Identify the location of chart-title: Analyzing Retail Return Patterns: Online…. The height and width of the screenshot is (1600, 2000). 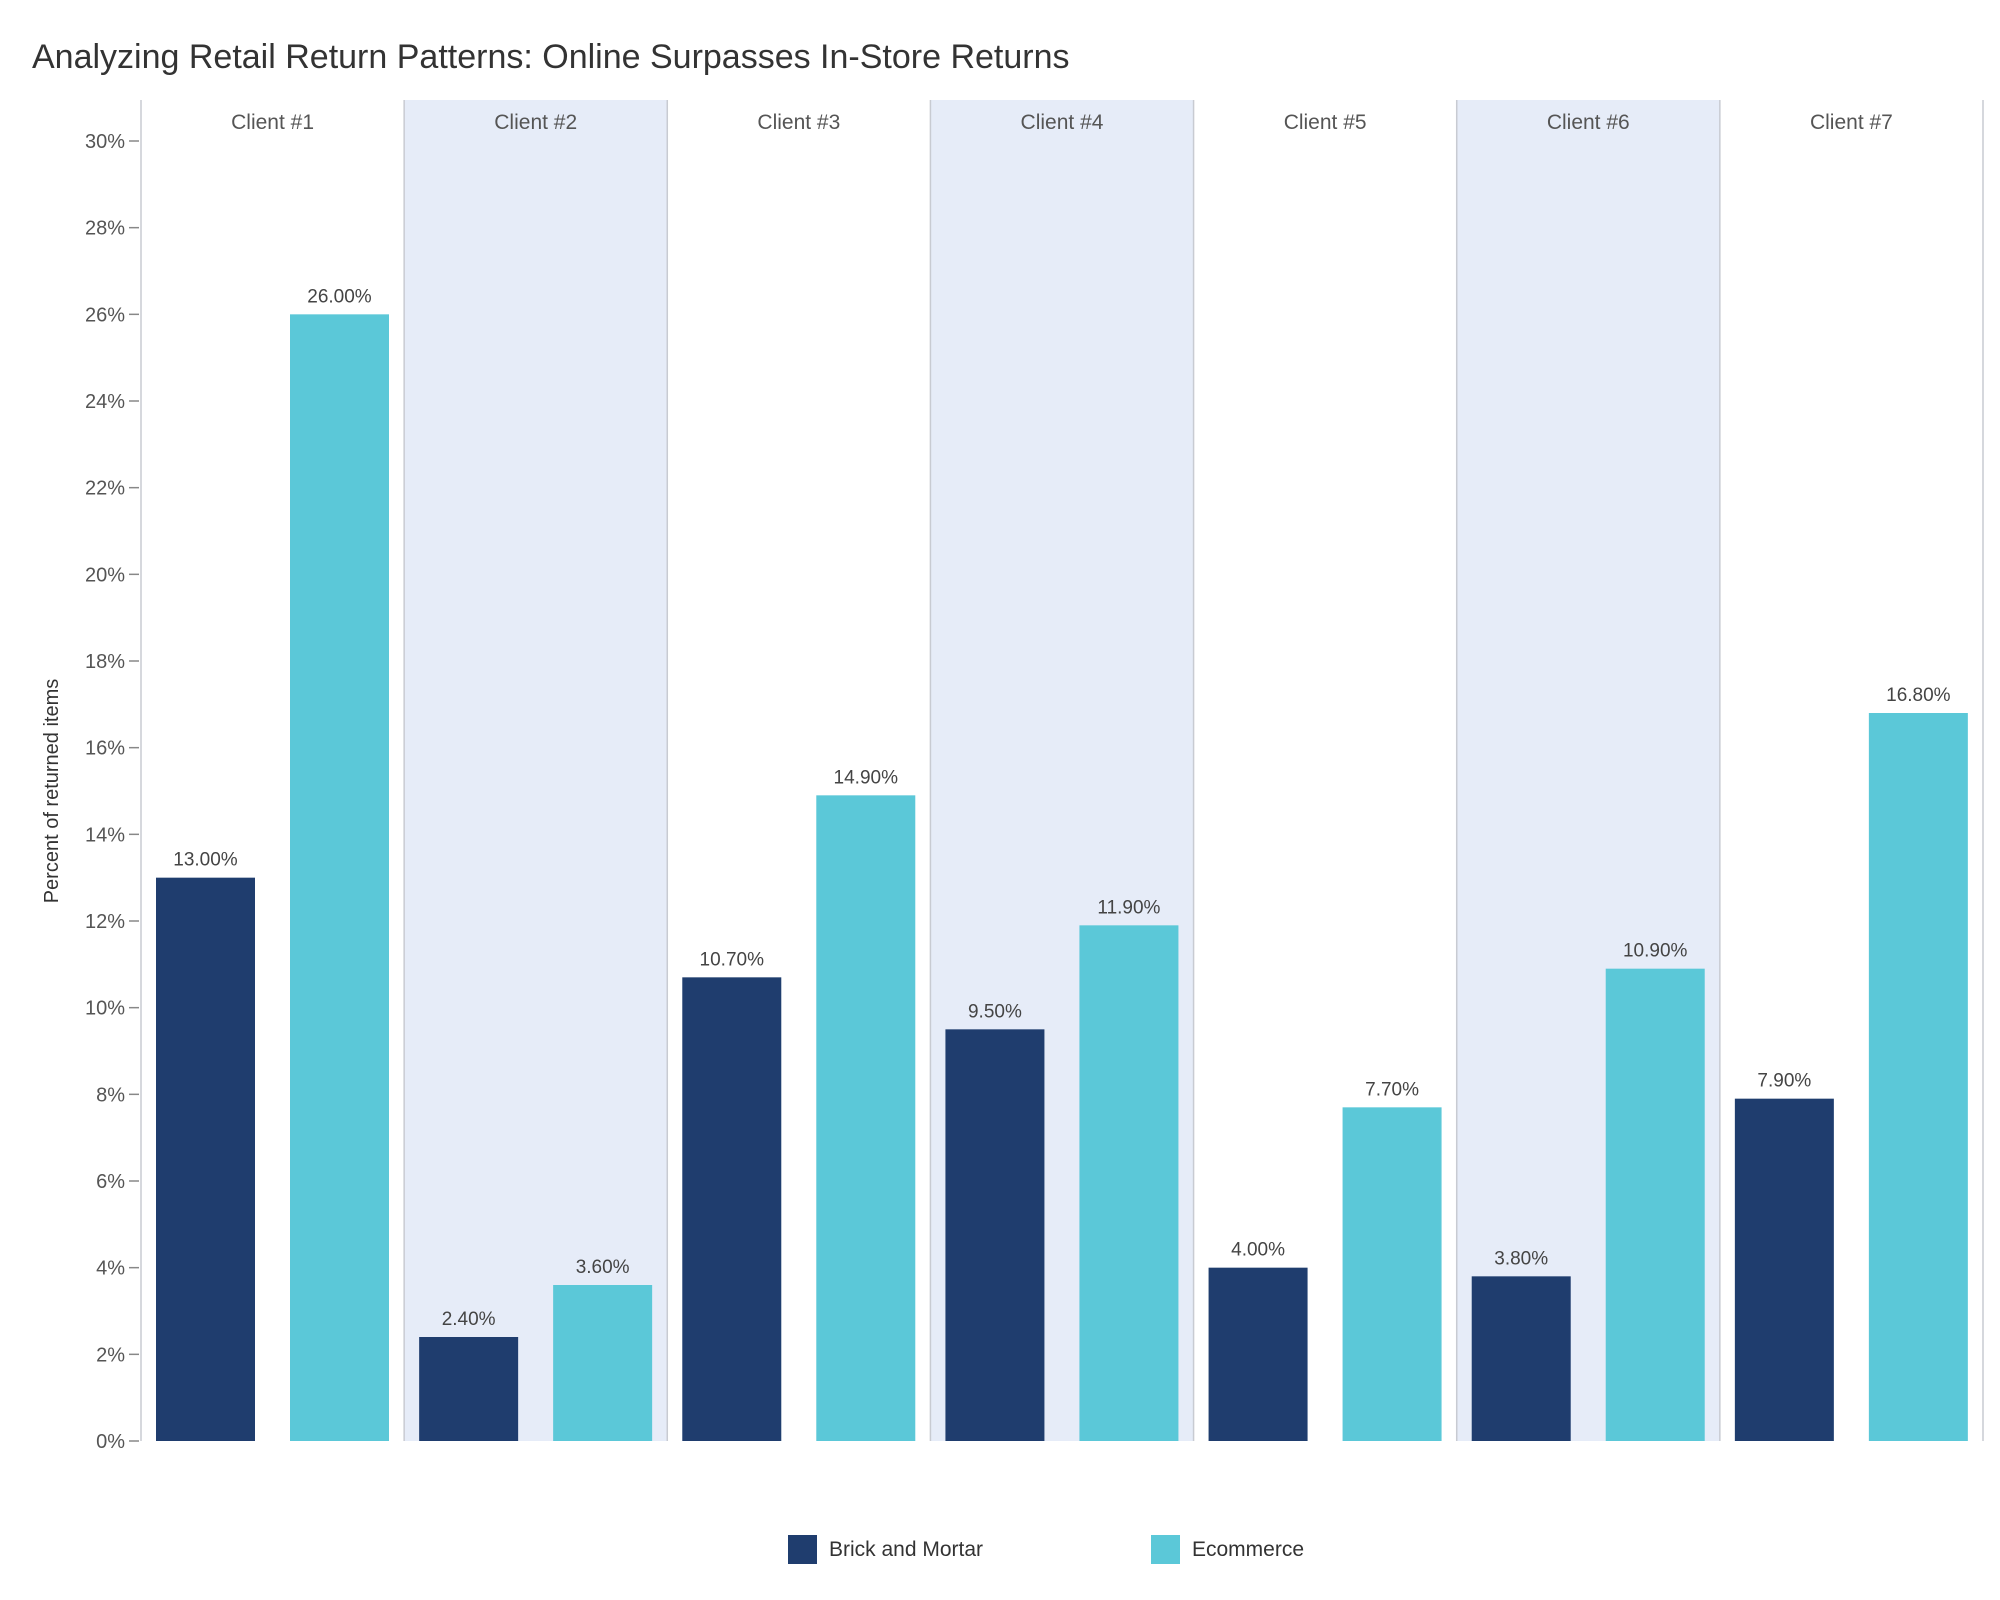
(551, 57).